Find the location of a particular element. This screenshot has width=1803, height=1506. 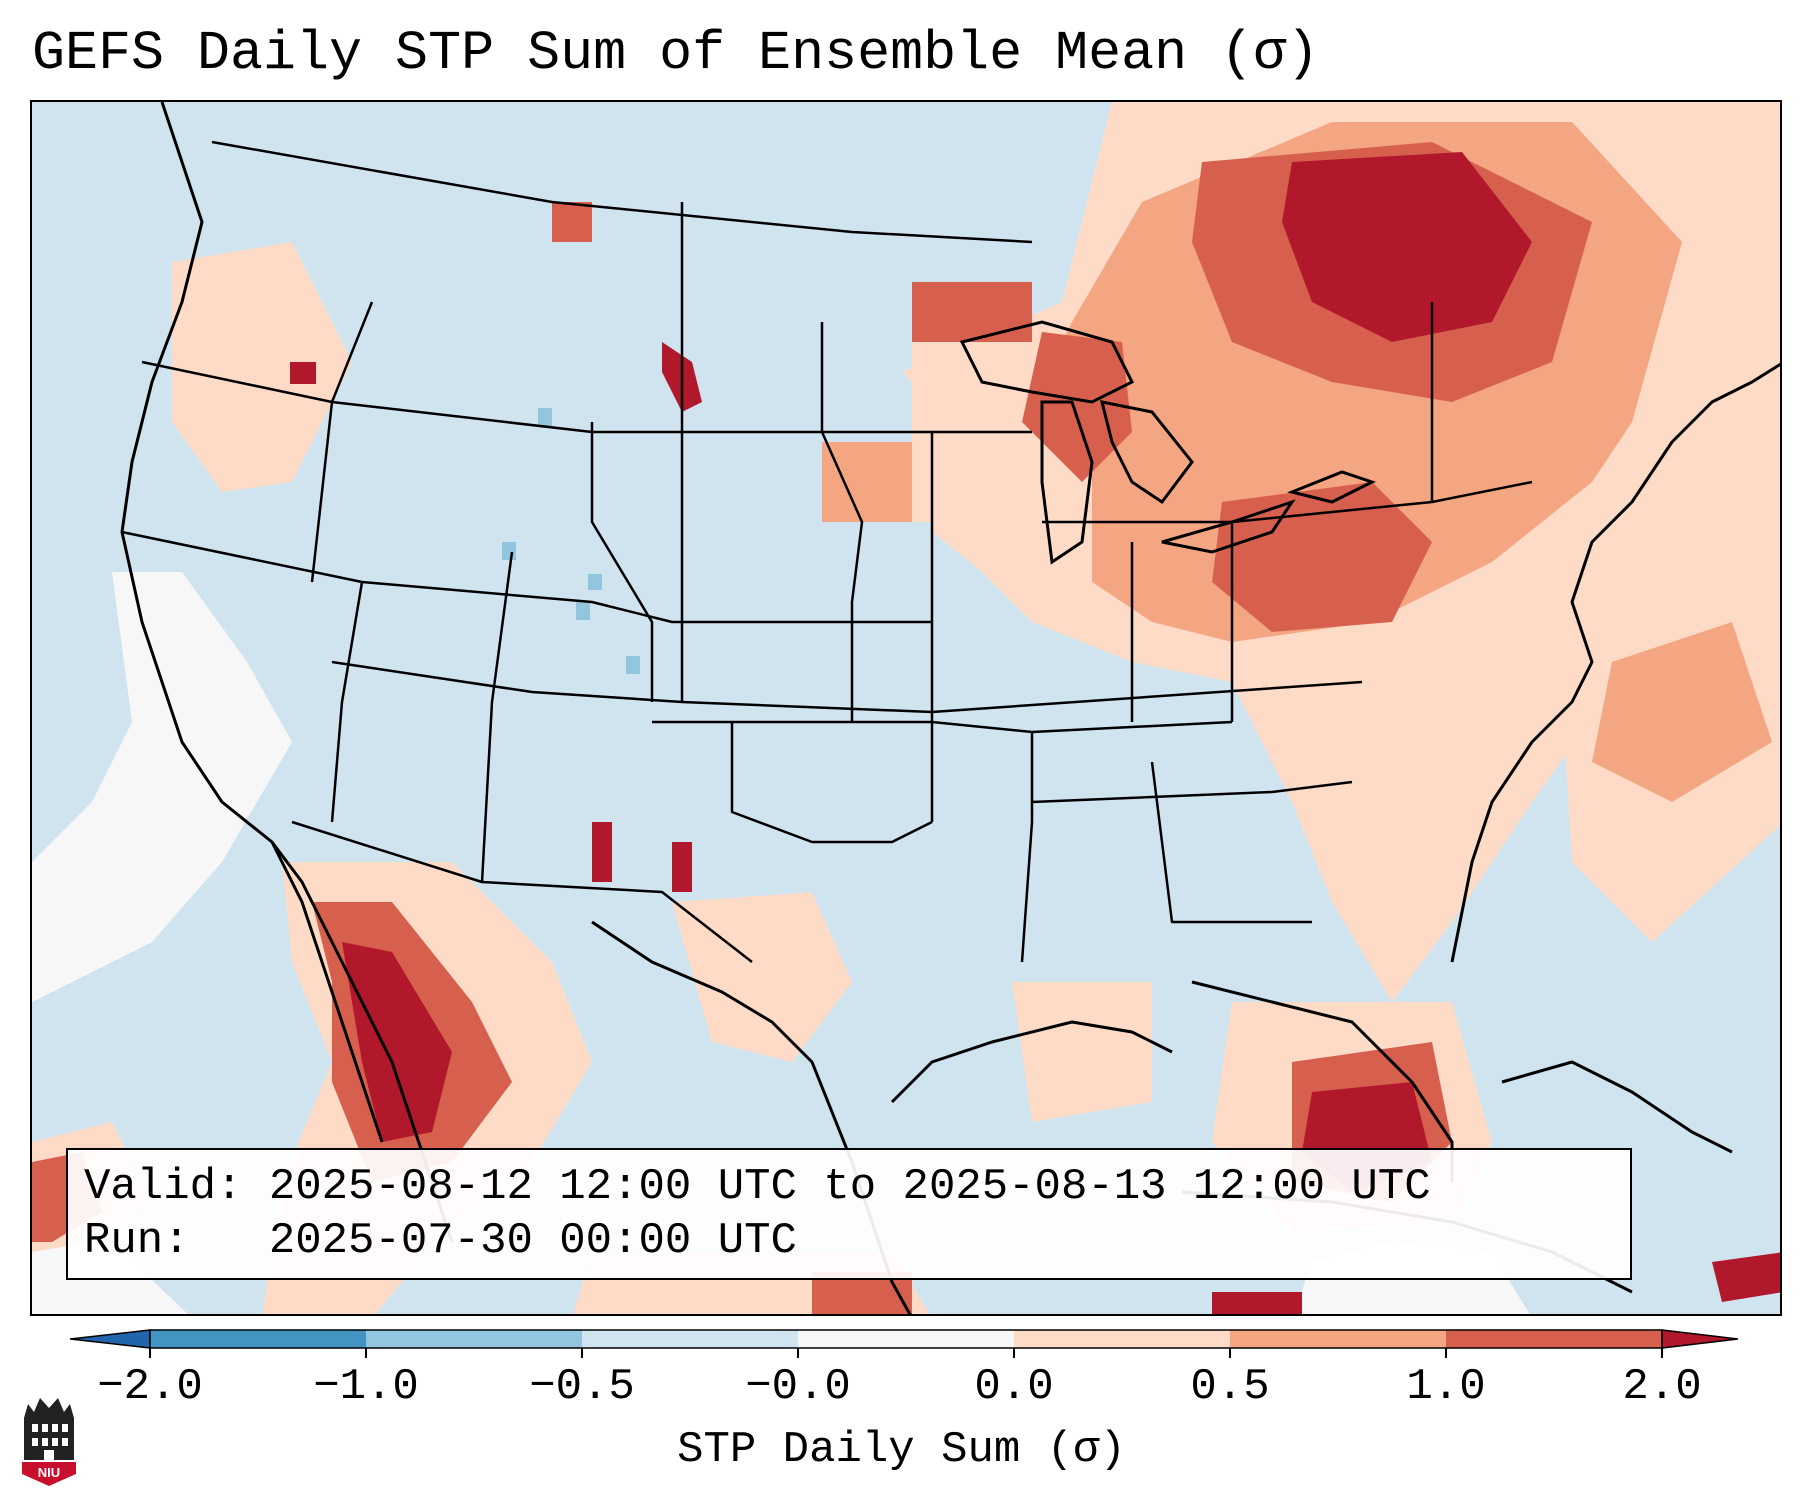

colorbar-tick-label: −1.0 is located at coordinates (366, 1387).